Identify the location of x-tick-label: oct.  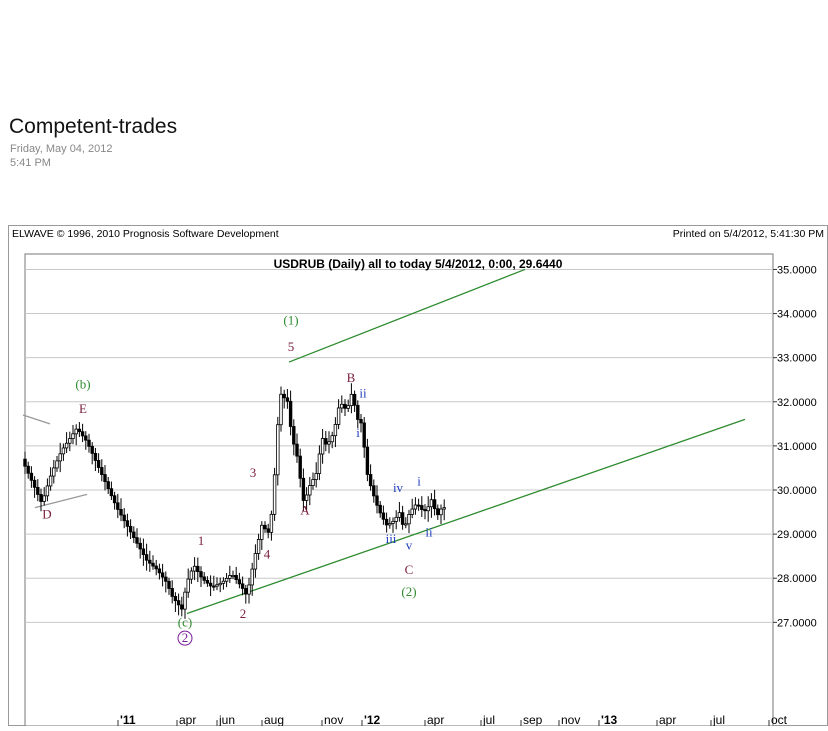
(779, 719).